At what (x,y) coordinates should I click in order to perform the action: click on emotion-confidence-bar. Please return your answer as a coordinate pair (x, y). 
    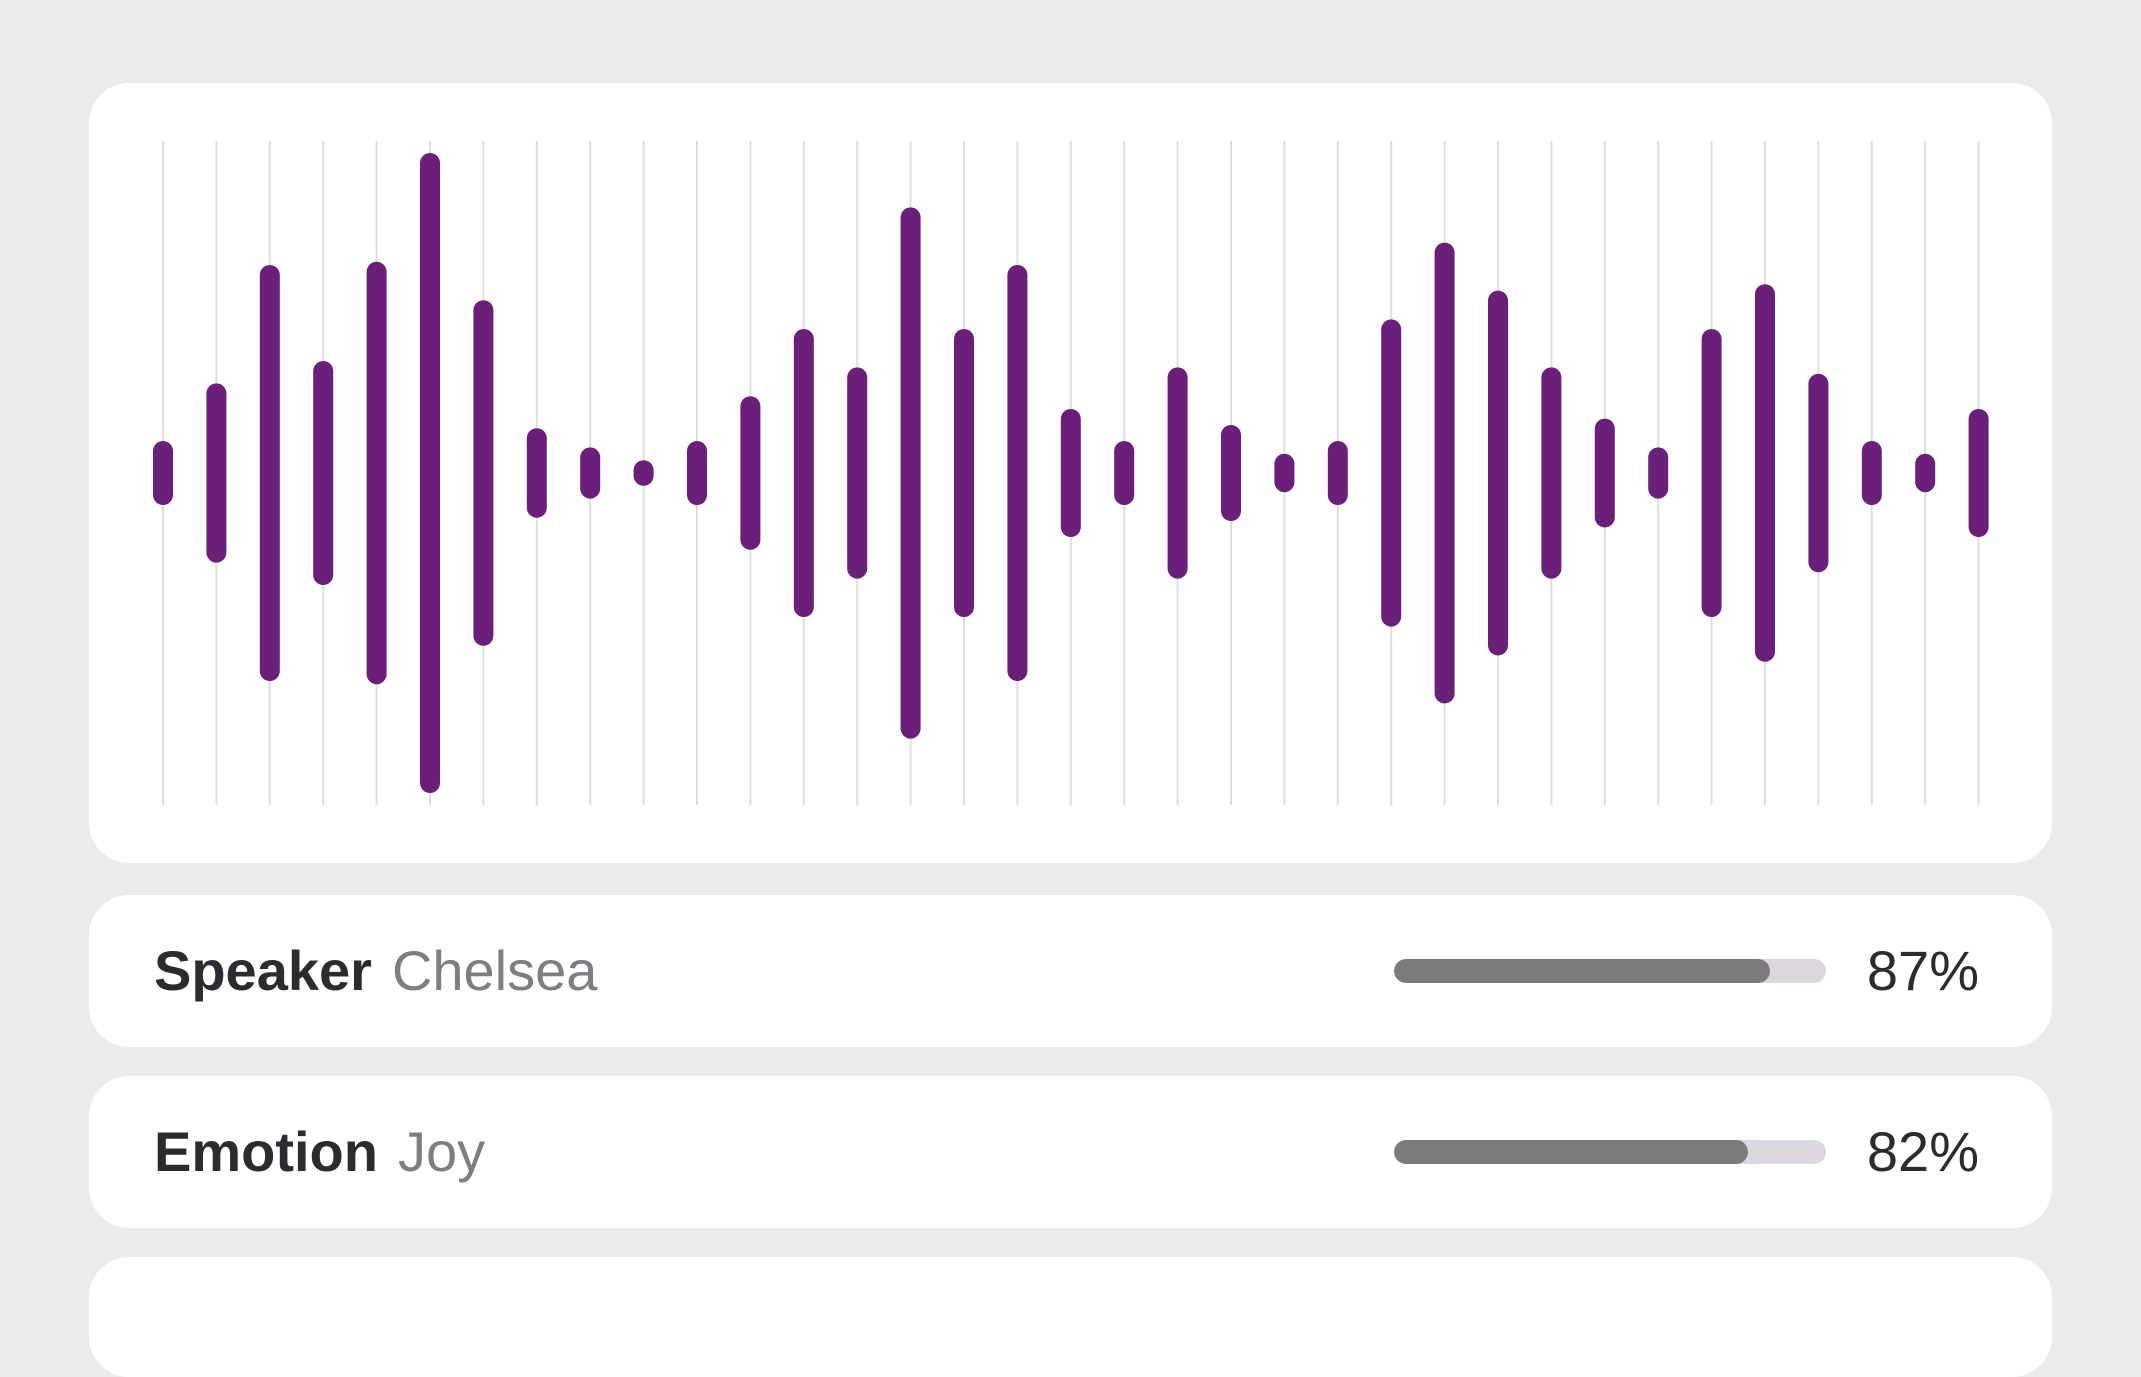
    Looking at the image, I should click on (1610, 1152).